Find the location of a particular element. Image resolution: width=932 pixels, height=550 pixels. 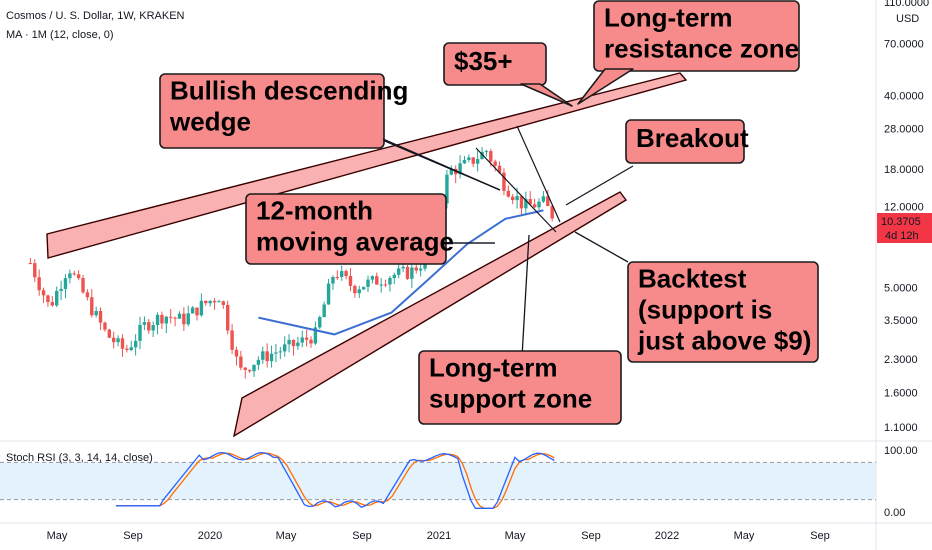

time-tick-label: May is located at coordinates (744, 536).